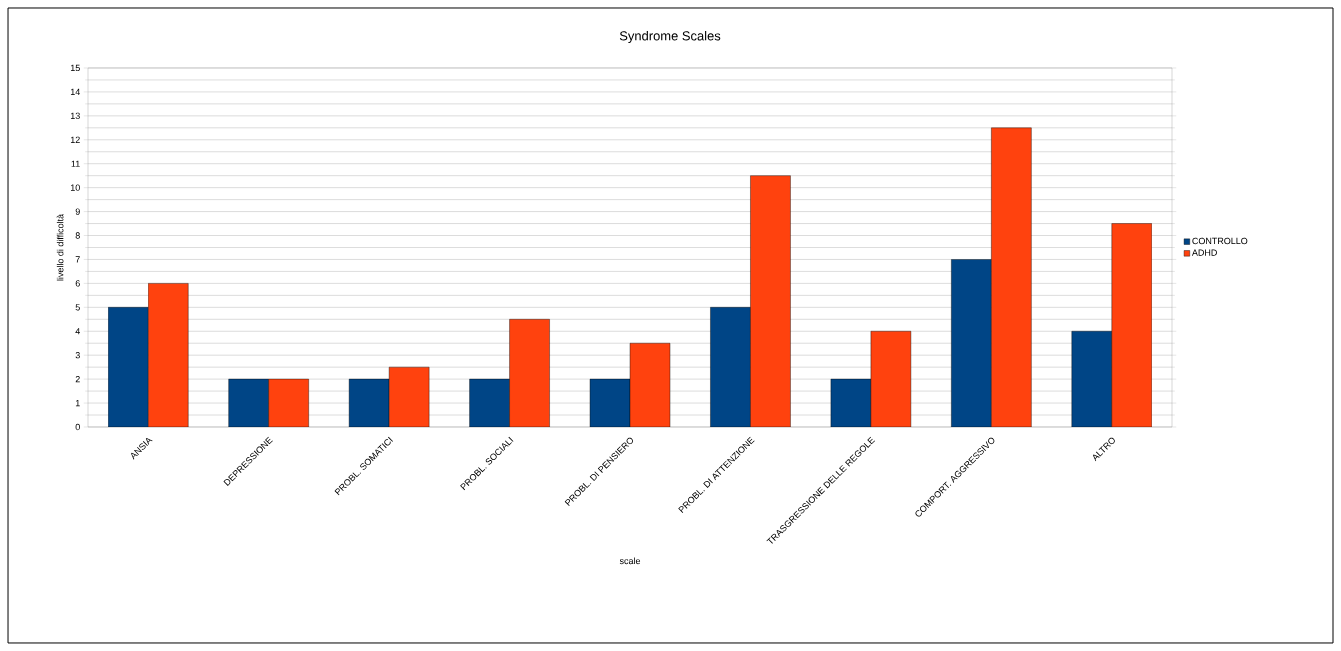  Describe the element at coordinates (77, 427) in the screenshot. I see `y-tick-label: 0` at that location.